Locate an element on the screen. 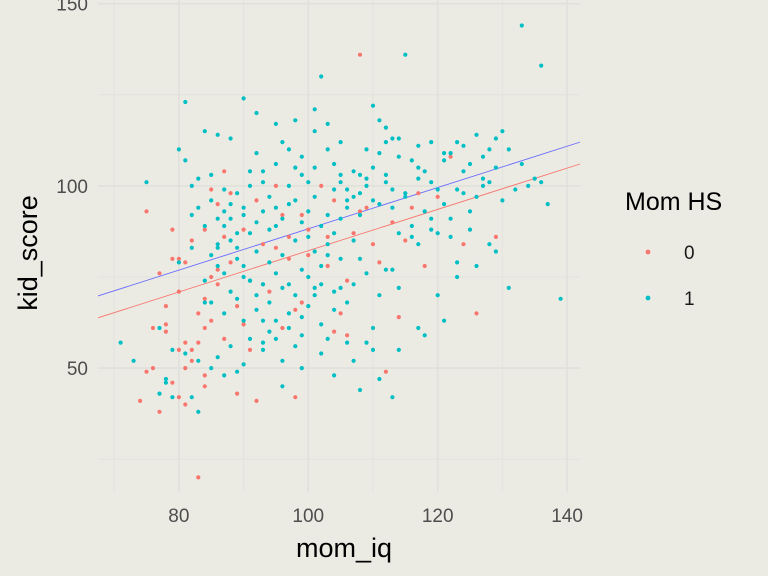 This screenshot has width=768, height=576. y-tick-label: 150 is located at coordinates (72, 8).